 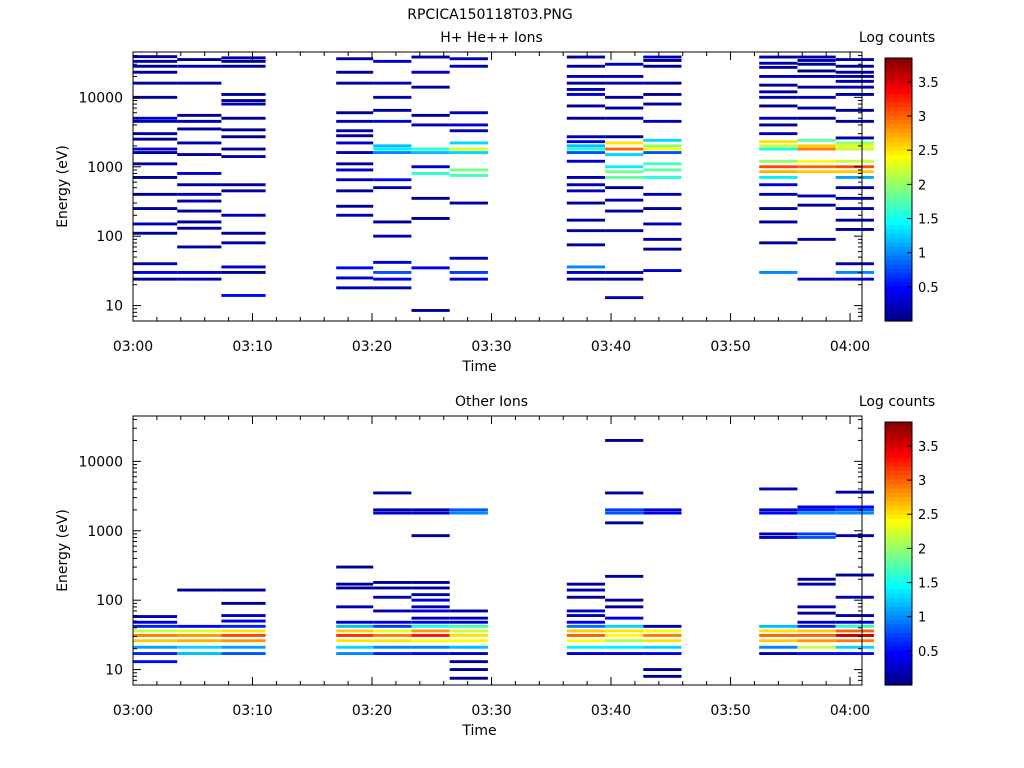 What do you see at coordinates (922, 117) in the screenshot?
I see `colorbar-tick-label: 3` at bounding box center [922, 117].